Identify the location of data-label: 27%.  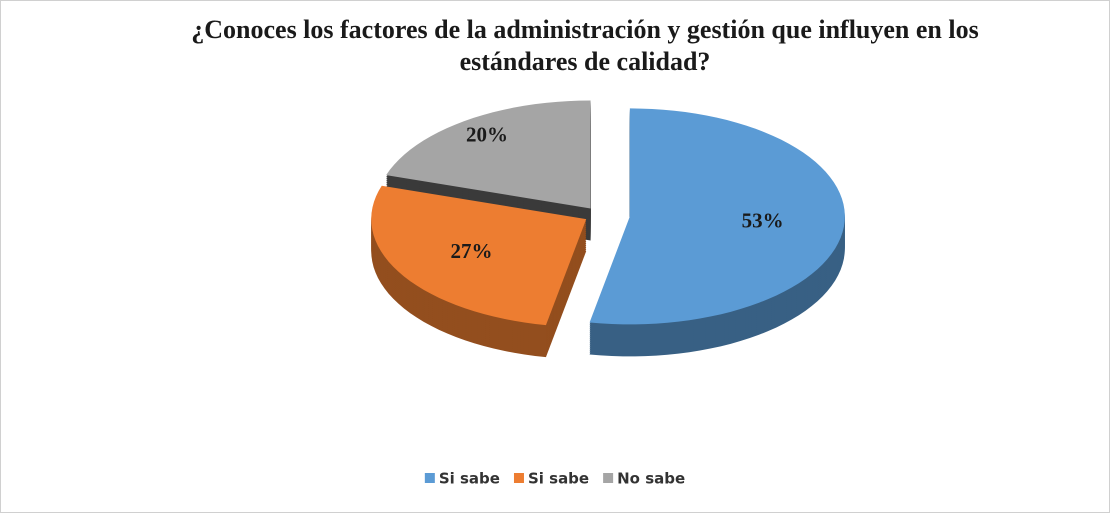
(471, 251).